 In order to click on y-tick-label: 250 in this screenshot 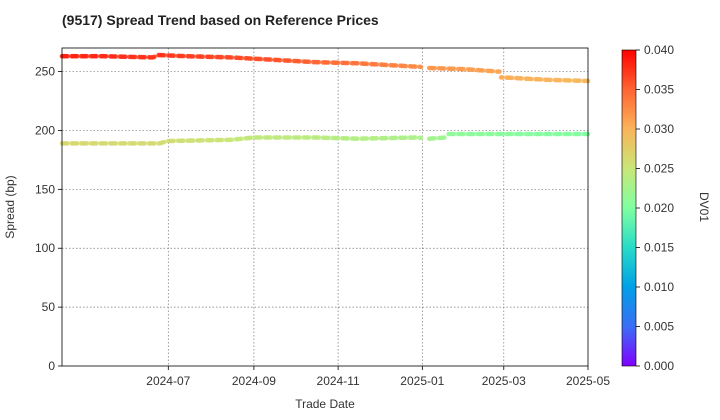, I will do `click(45, 72)`.